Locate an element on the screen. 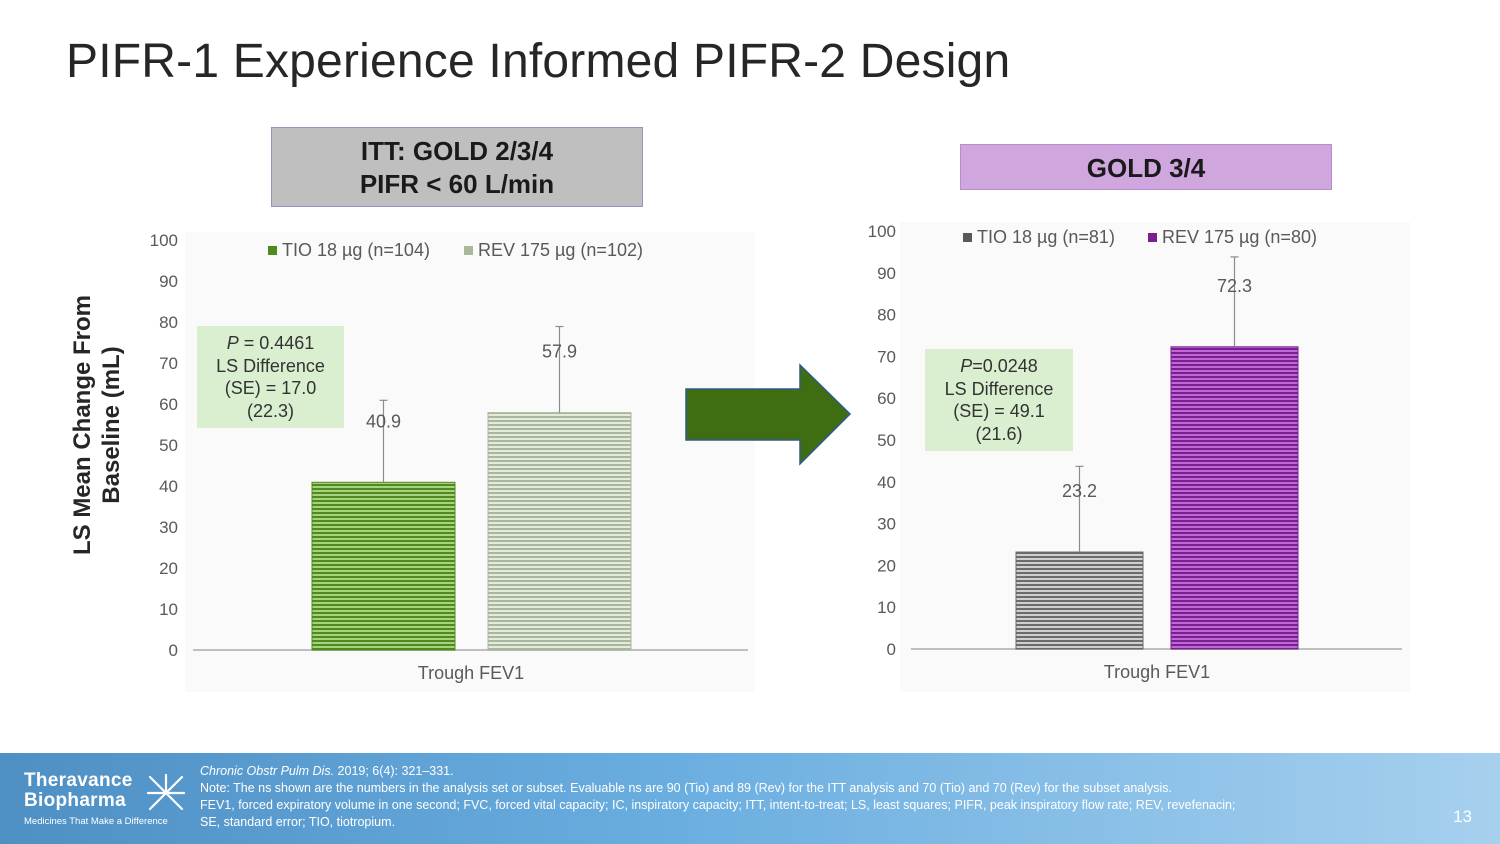 The height and width of the screenshot is (844, 1500). left-stat-line-4: (22.3) is located at coordinates (270, 410).